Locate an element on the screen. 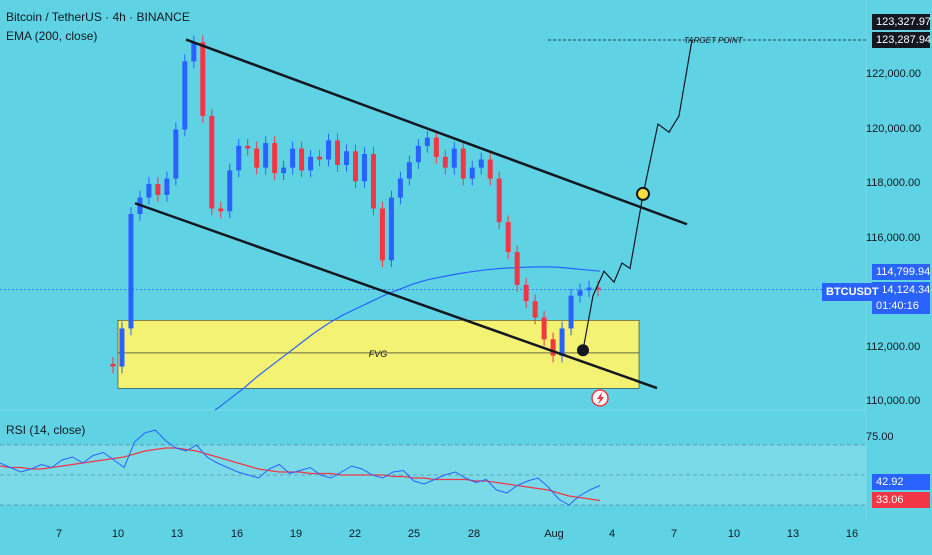 The width and height of the screenshot is (932, 555). rsi-line is located at coordinates (300, 467).